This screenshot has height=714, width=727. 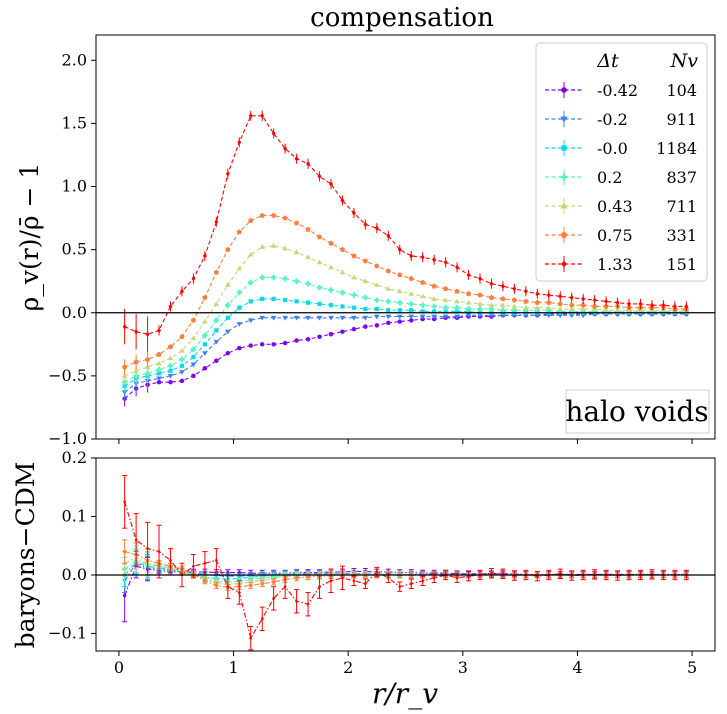 What do you see at coordinates (681, 177) in the screenshot?
I see `legend-n-value: 837` at bounding box center [681, 177].